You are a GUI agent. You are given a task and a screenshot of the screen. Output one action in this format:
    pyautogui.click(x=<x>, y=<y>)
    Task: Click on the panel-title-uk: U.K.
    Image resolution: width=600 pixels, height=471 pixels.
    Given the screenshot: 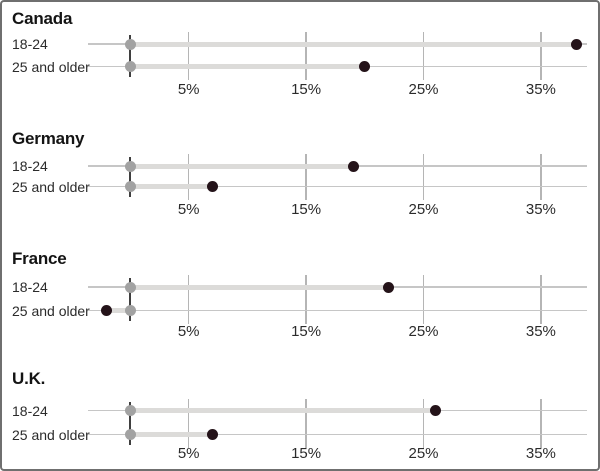 What is the action you would take?
    pyautogui.click(x=29, y=378)
    